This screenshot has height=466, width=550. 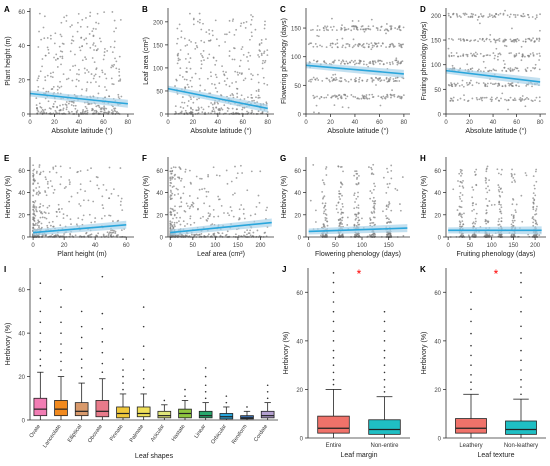 I want to click on y-tick-label: 0, so click(x=440, y=440).